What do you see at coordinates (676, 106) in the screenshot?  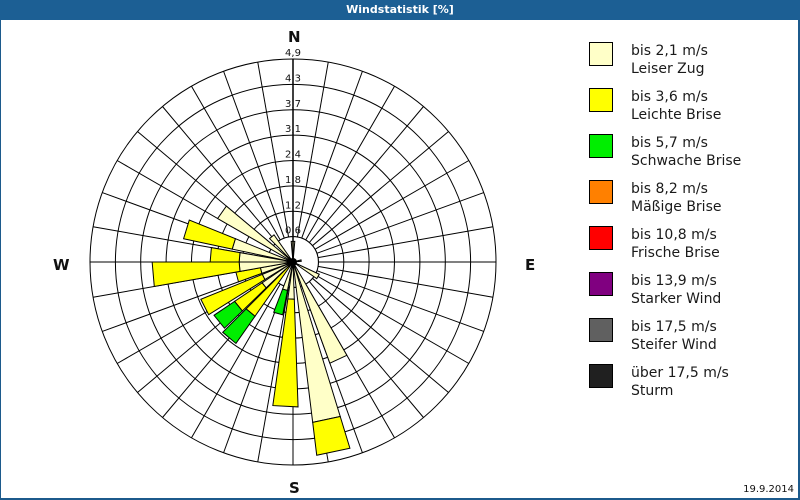 I see `legend-label: bis 3,6 m/s Leichte Brise` at bounding box center [676, 106].